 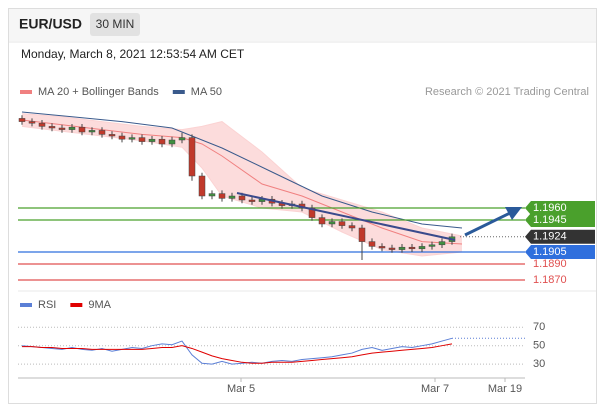 I want to click on arrow-head, so click(x=513, y=213).